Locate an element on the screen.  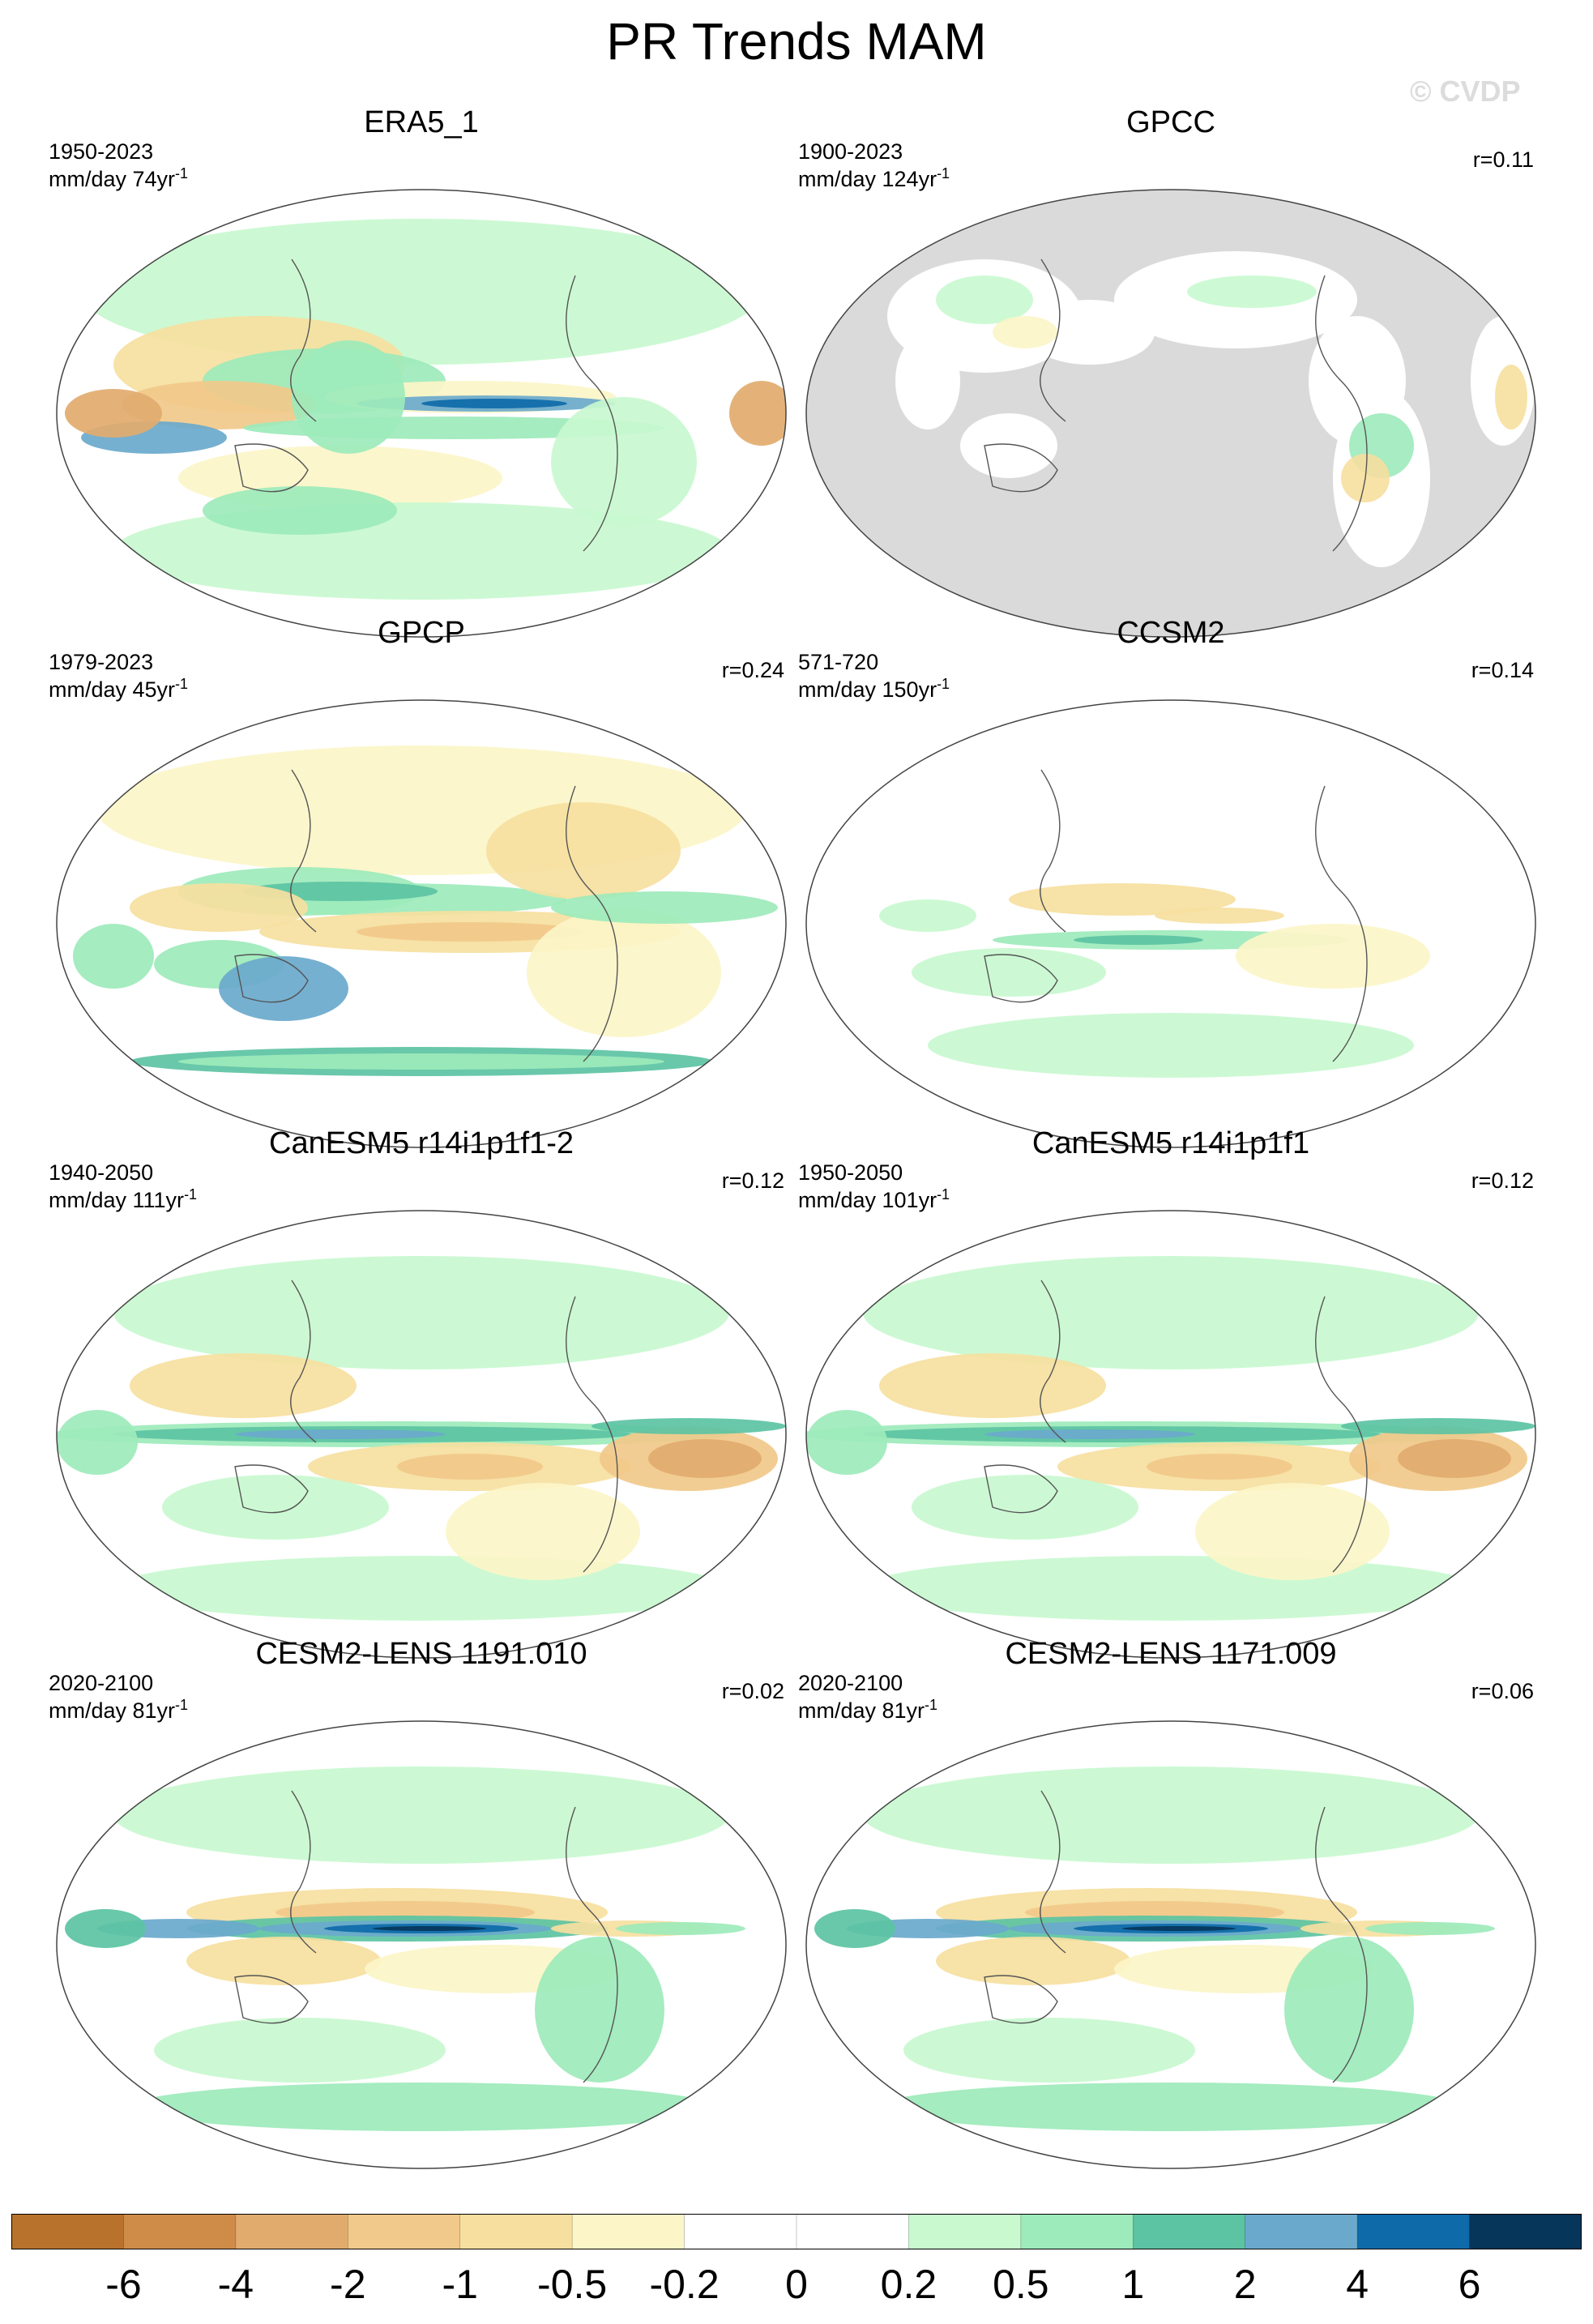
colorbar-tick-label: -2 is located at coordinates (348, 2284).